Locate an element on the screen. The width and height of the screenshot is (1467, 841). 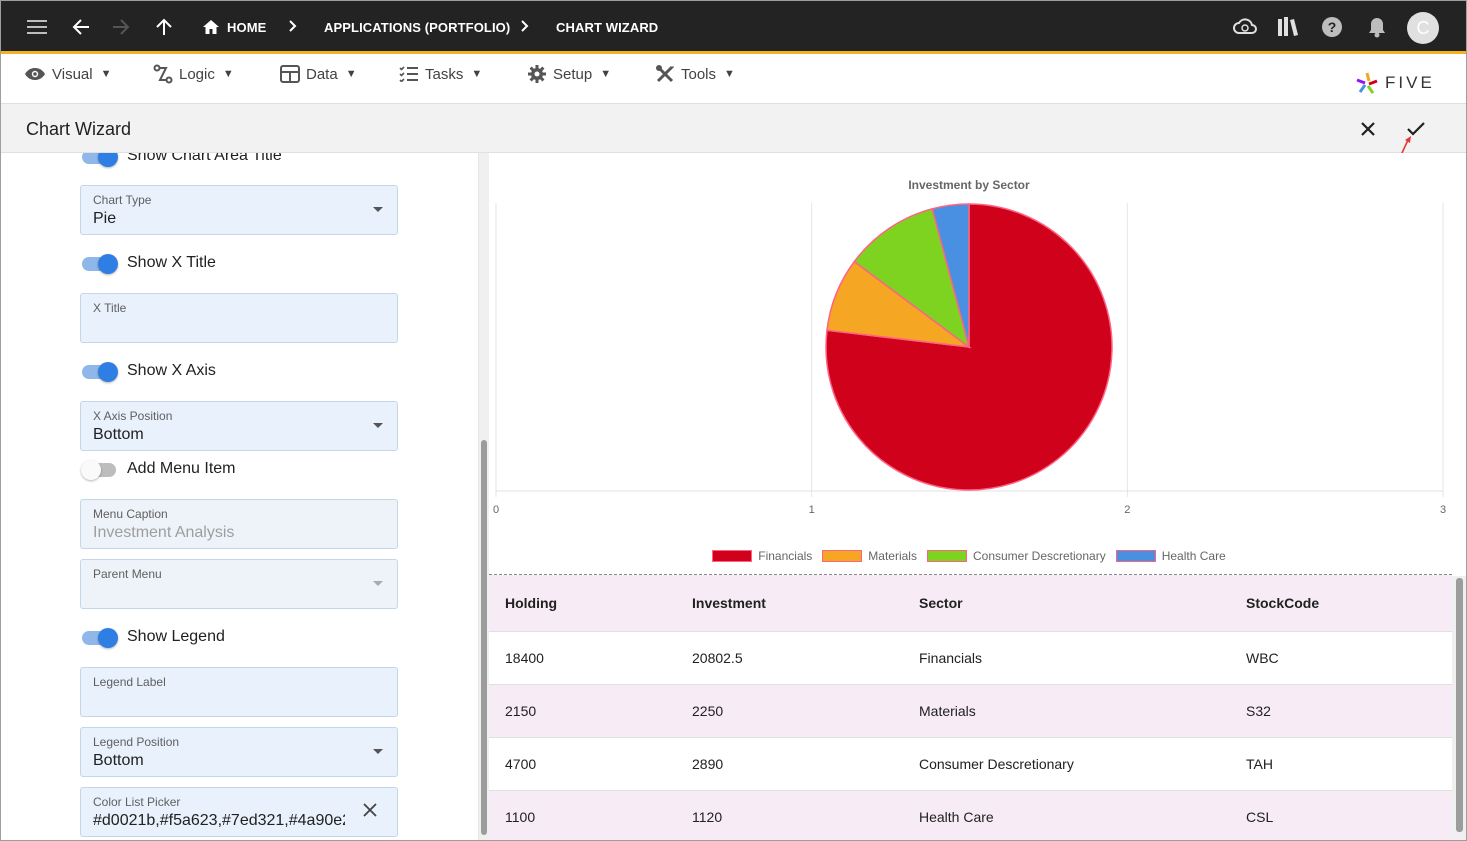
save-button is located at coordinates (1416, 129).